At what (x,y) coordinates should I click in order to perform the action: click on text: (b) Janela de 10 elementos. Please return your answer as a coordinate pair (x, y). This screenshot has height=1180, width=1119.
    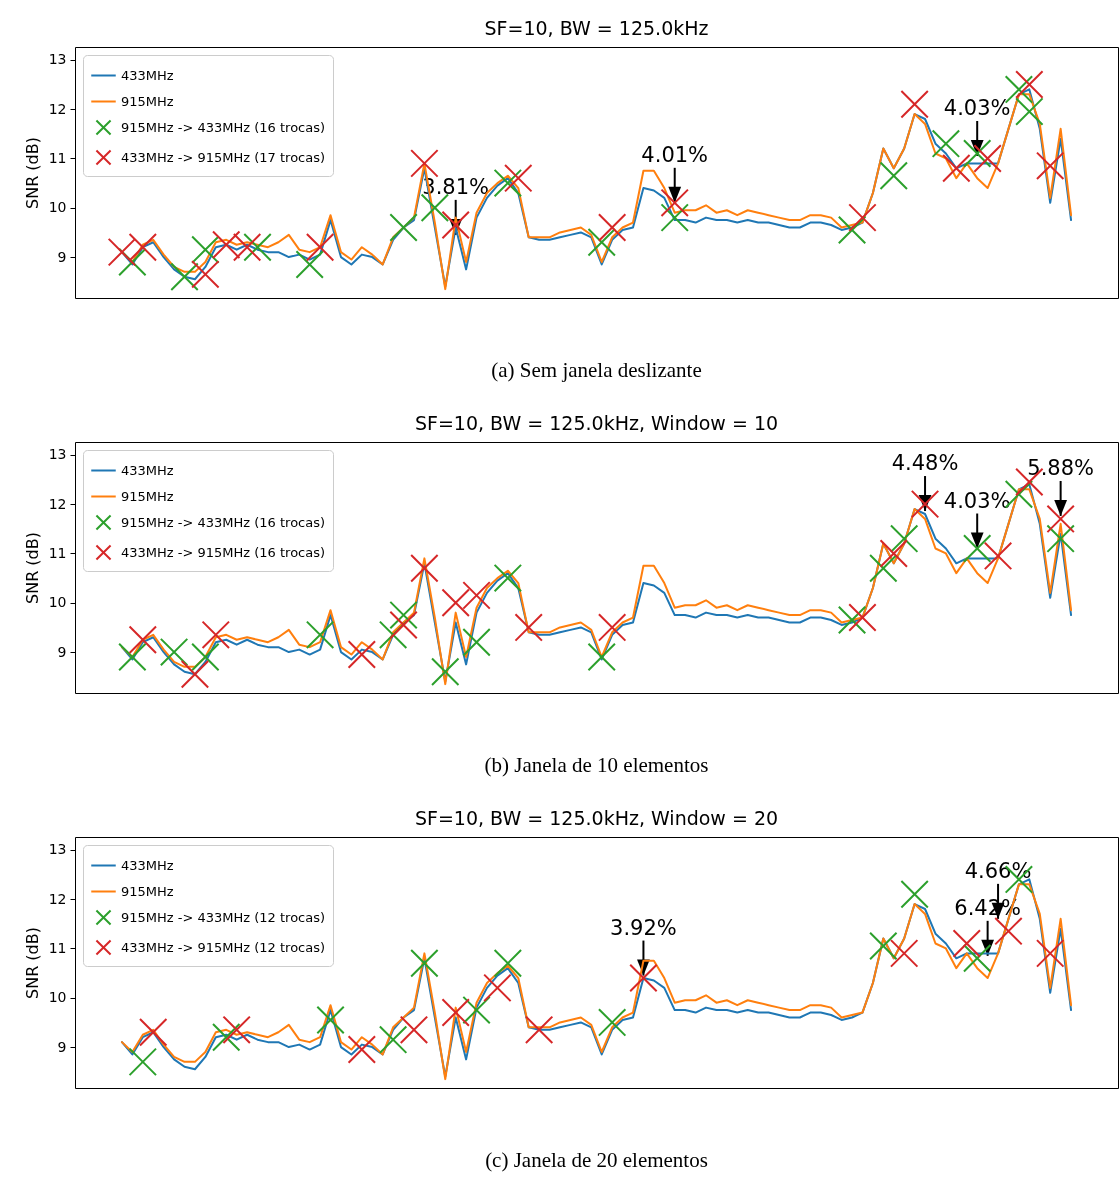
    Looking at the image, I should click on (596, 765).